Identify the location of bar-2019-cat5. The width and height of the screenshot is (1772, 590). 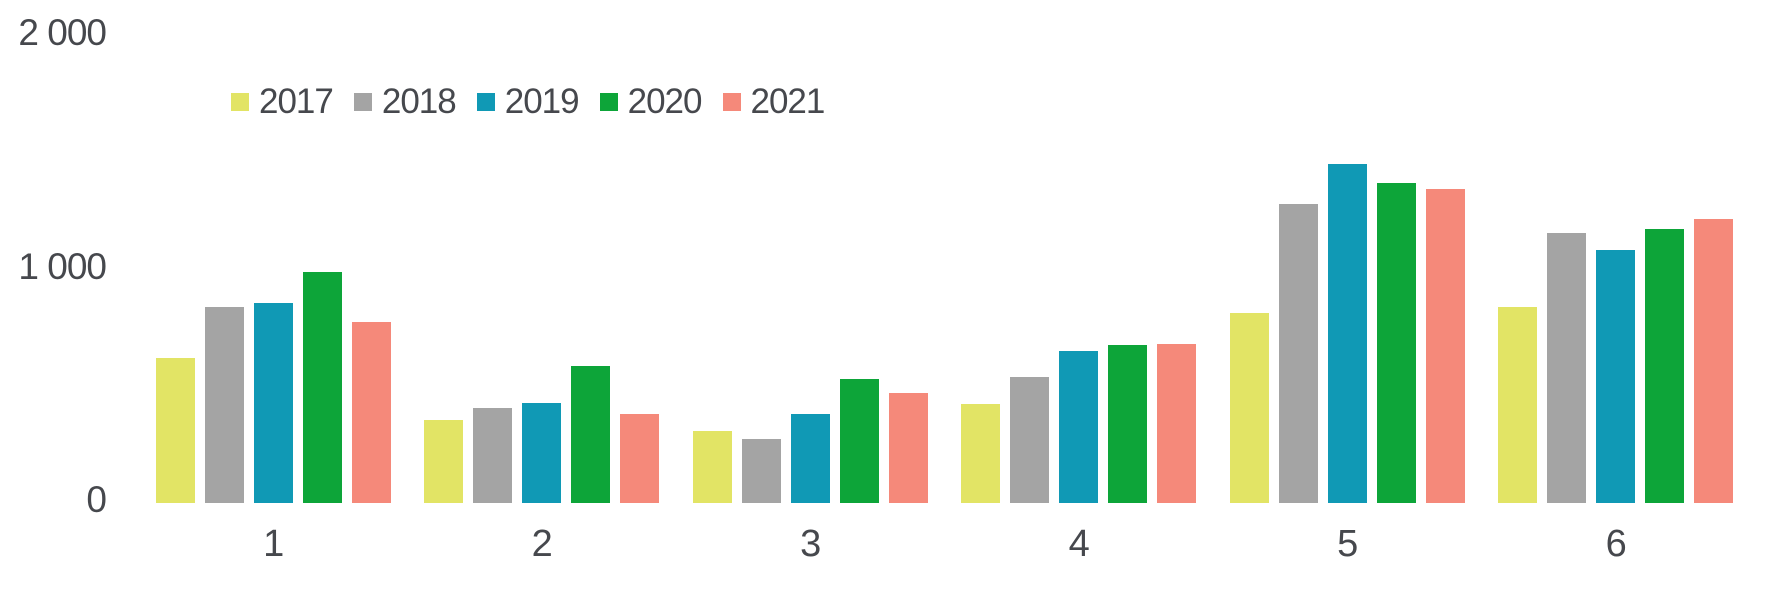
(1347, 333).